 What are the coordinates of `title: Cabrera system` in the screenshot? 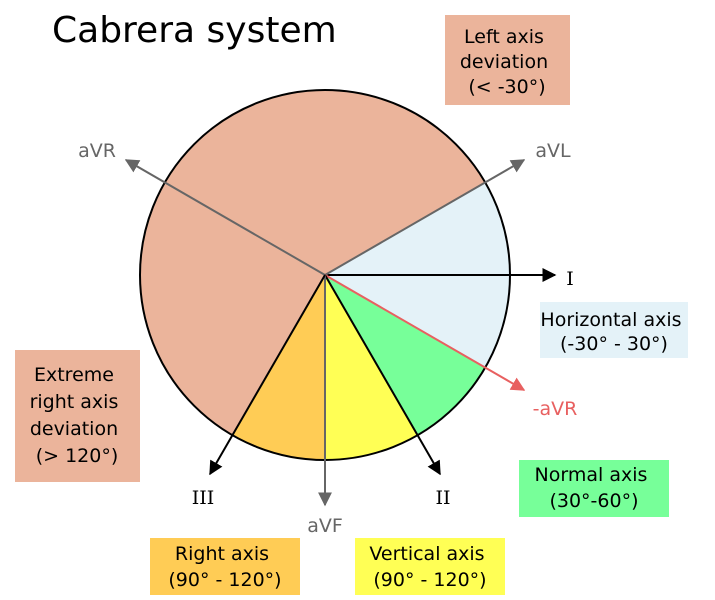 It's located at (194, 30).